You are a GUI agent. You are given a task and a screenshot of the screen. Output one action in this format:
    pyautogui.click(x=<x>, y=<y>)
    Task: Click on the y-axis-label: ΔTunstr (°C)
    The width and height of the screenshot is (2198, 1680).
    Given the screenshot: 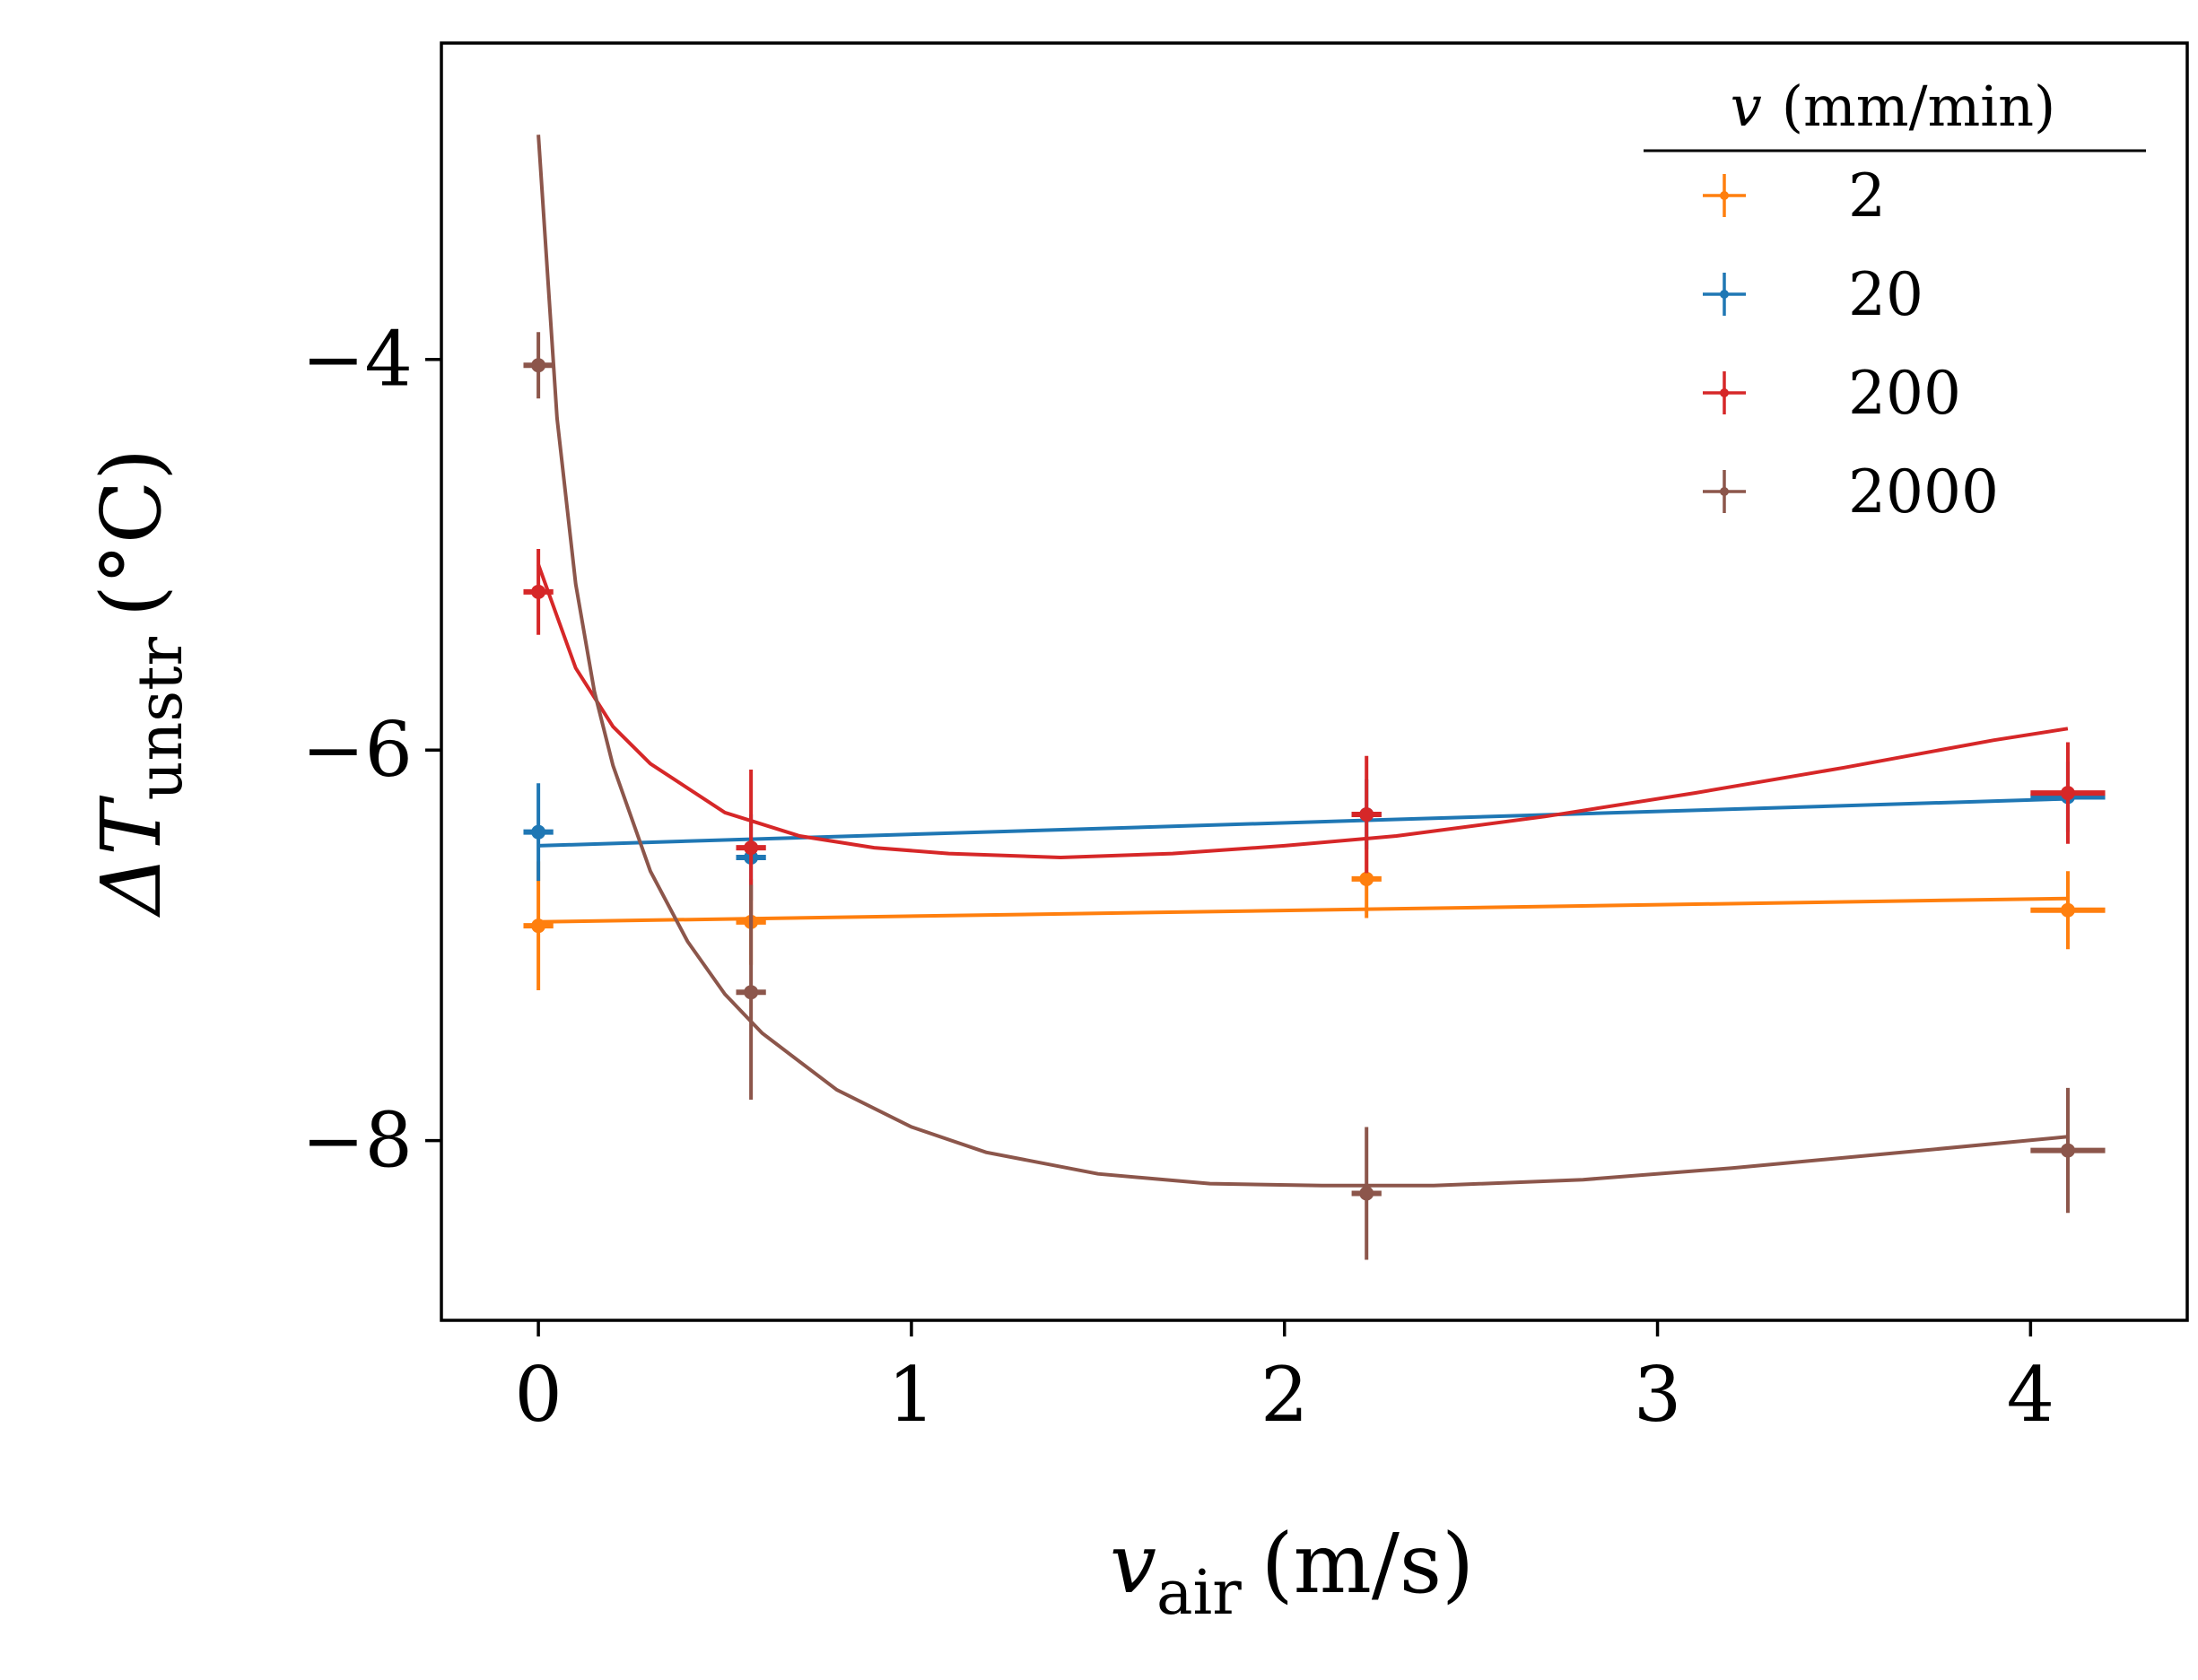 What is the action you would take?
    pyautogui.click(x=139, y=683)
    